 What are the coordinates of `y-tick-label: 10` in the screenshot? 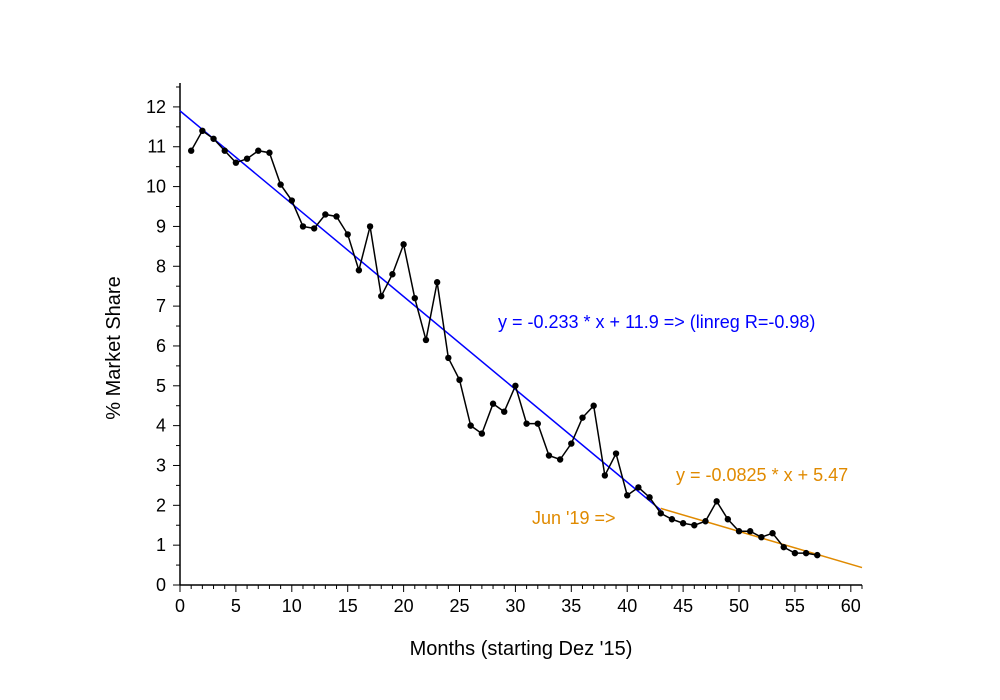 It's located at (156, 187).